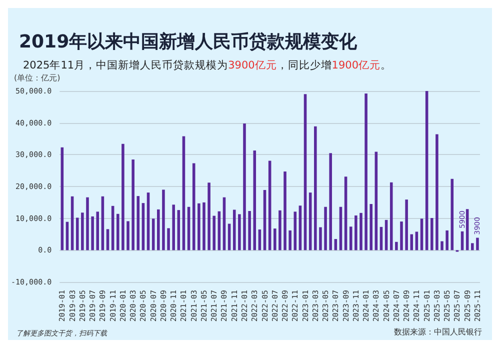 This screenshot has width=500, height=346. I want to click on text: (单位：亿元), so click(37, 78).